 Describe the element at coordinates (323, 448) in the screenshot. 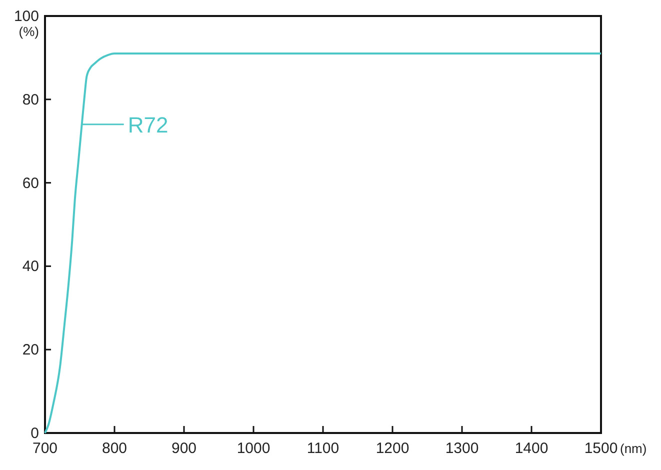

I see `x-tick-label: 1100` at that location.